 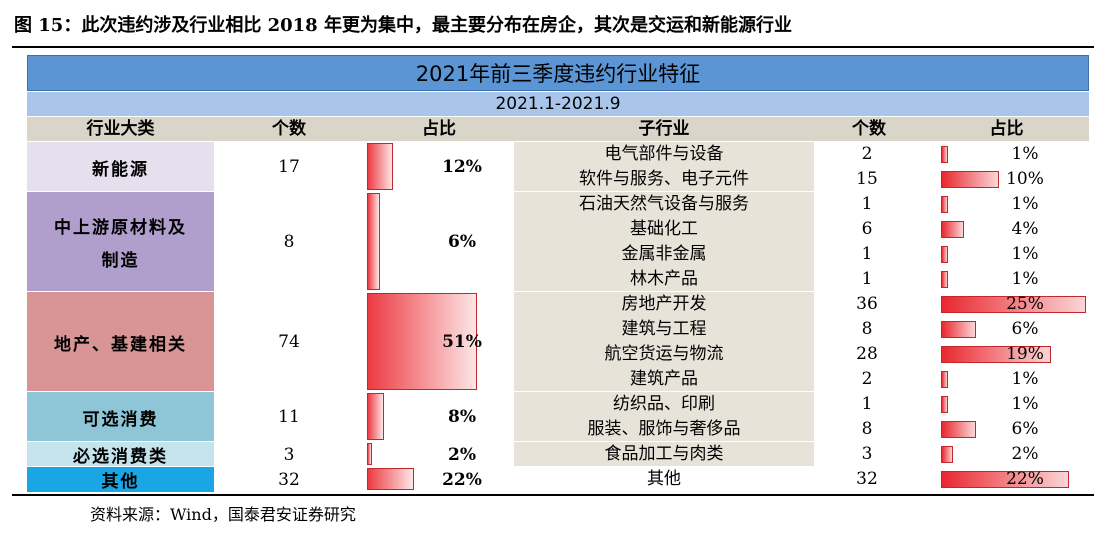 I want to click on subindustry-count: 3, so click(x=867, y=454).